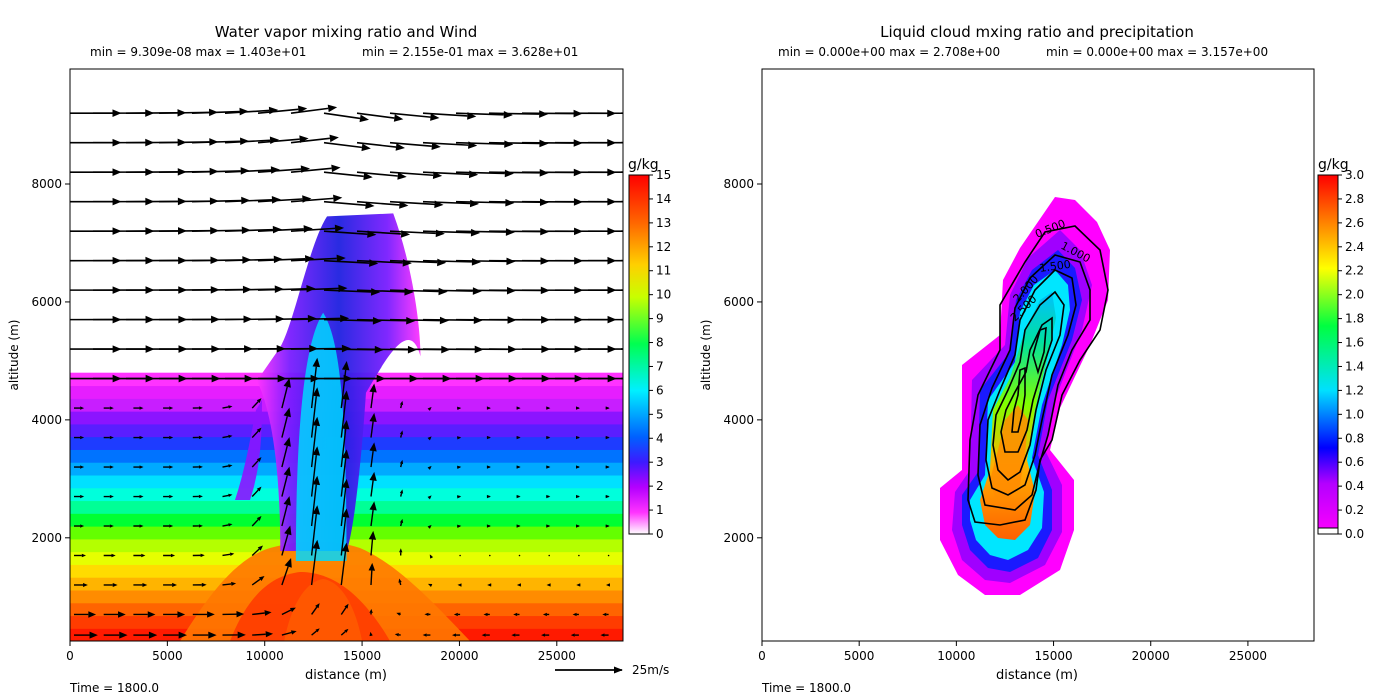 This screenshot has width=1379, height=695. What do you see at coordinates (663, 271) in the screenshot?
I see `colorbar-tick-label: 11` at bounding box center [663, 271].